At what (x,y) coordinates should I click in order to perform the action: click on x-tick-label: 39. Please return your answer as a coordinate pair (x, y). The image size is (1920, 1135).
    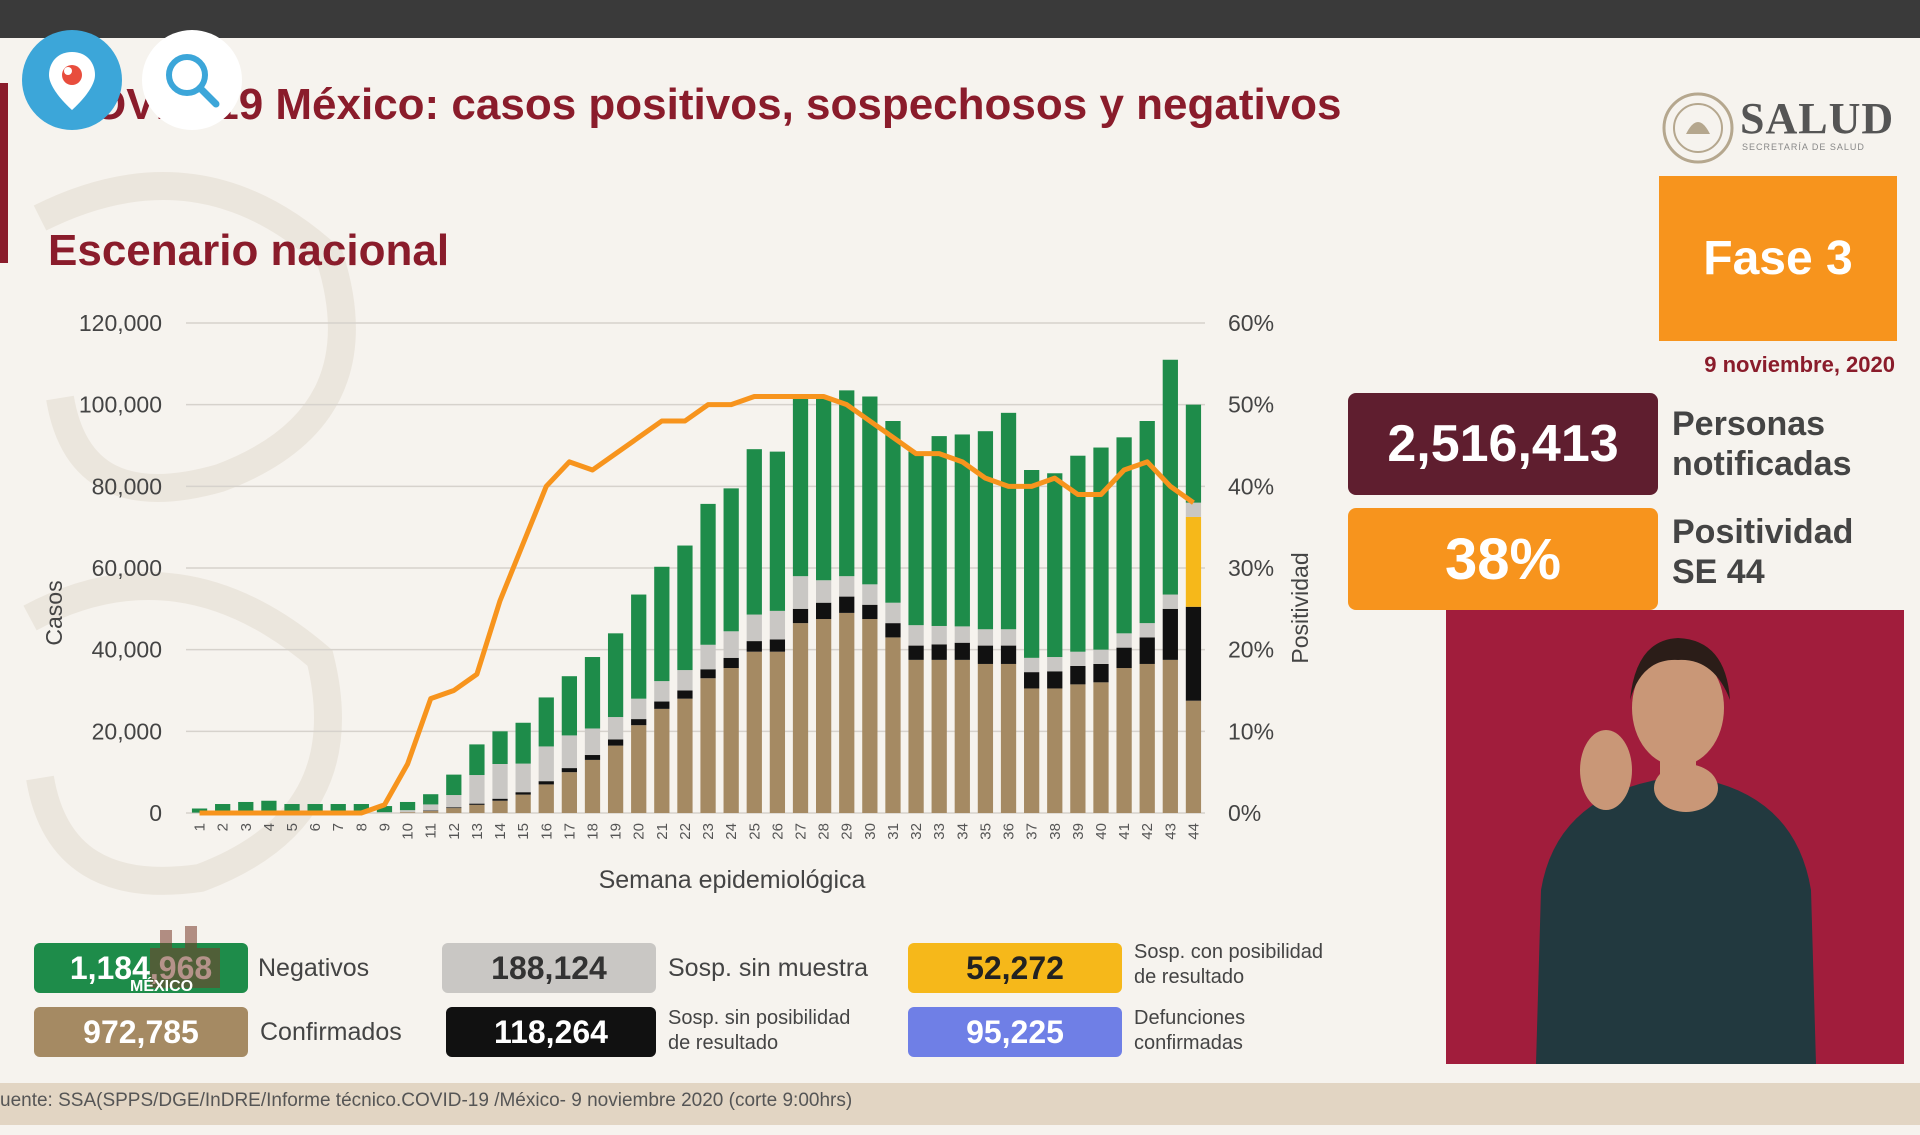
    Looking at the image, I should click on (1078, 831).